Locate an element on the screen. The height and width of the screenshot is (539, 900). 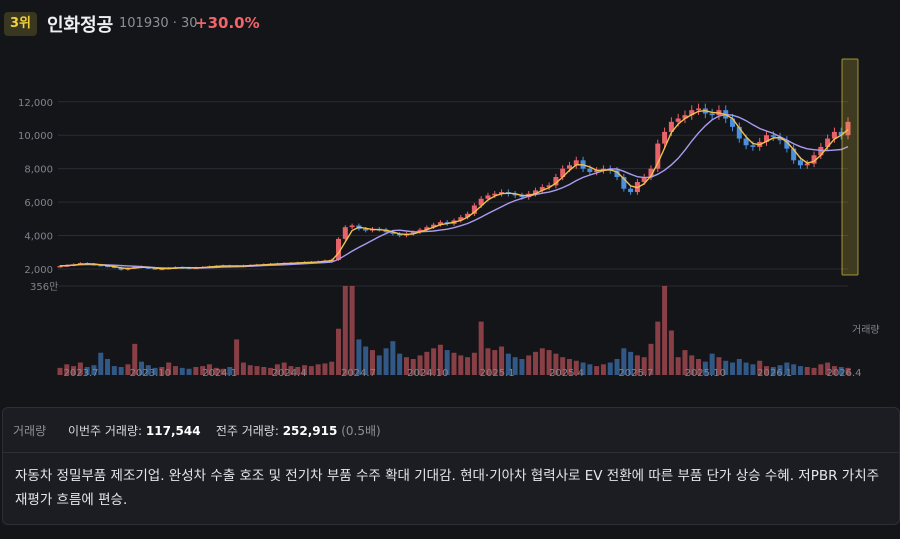
x-tick-label: 2026.4 is located at coordinates (844, 373).